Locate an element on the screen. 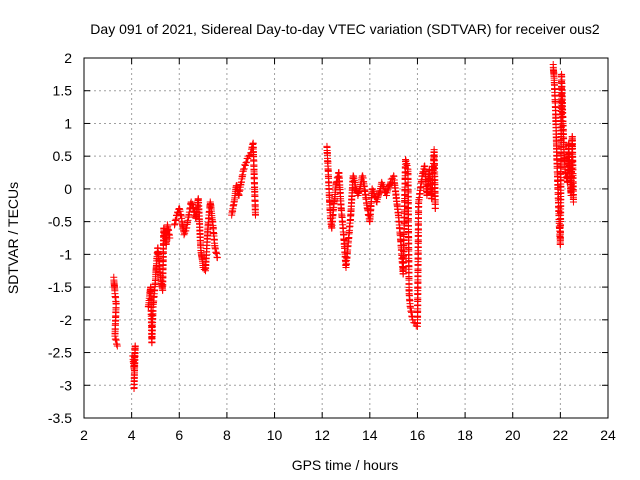 This screenshot has width=640, height=480. x-tick-label: 12 is located at coordinates (322, 435).